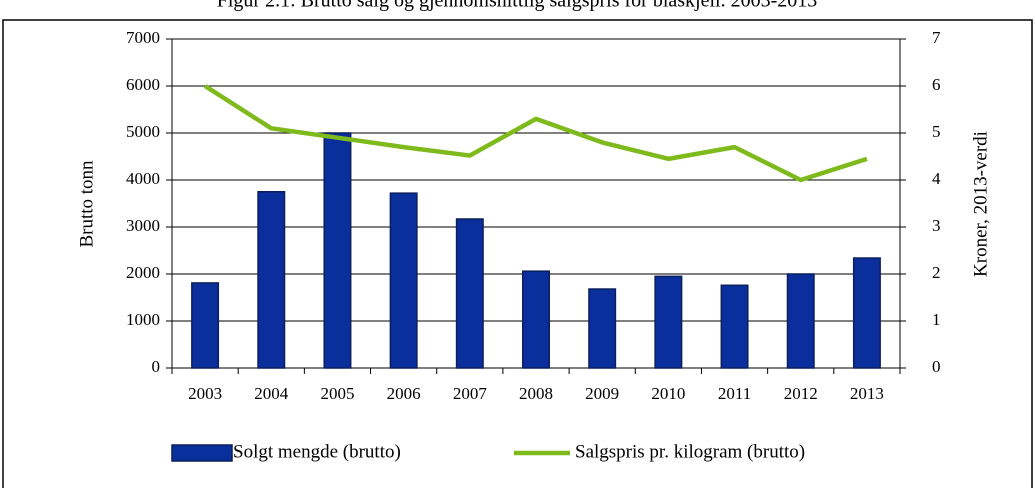  Describe the element at coordinates (337, 393) in the screenshot. I see `x-tick-label: 2005` at that location.